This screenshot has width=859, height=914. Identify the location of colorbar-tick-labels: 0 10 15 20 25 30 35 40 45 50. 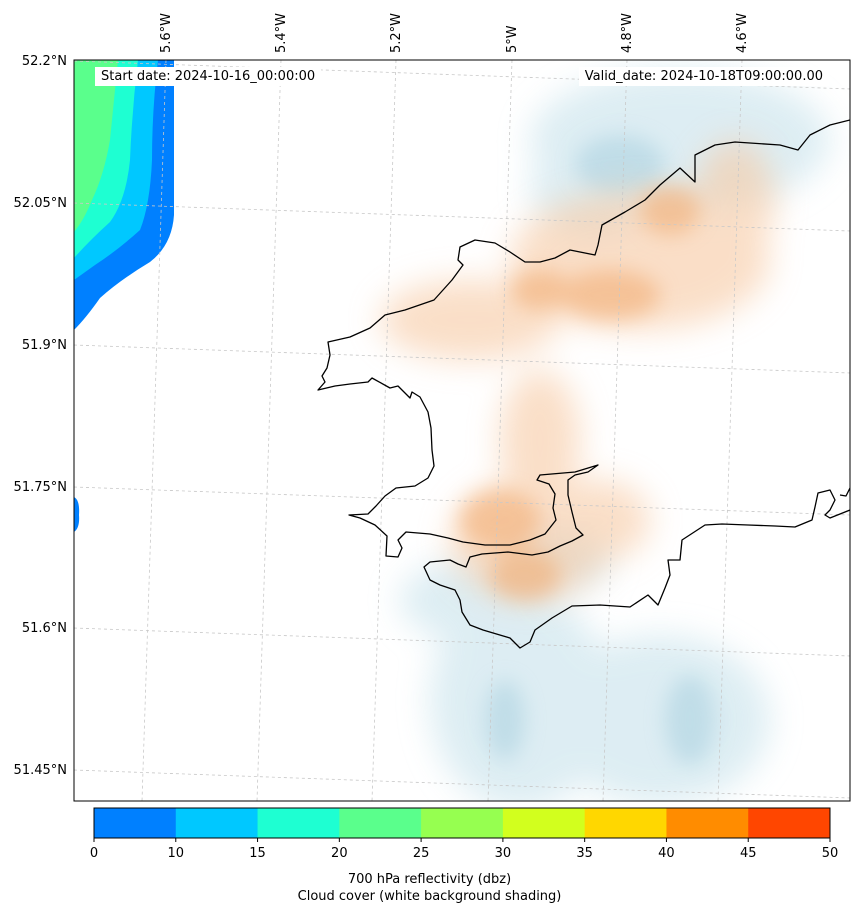
(429, 856).